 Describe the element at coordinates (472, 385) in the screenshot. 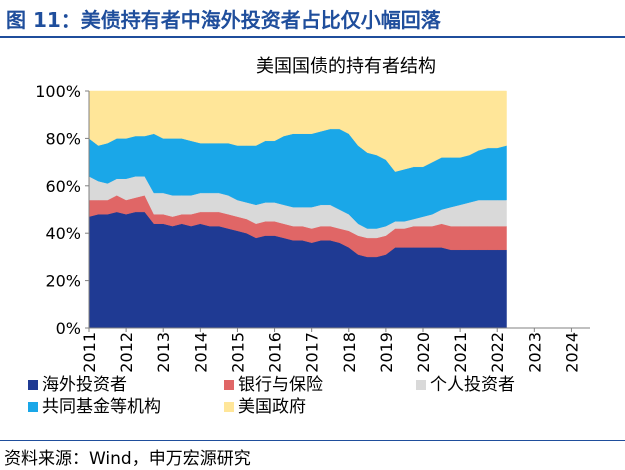

I see `legend-label-2: 个人投资者` at that location.